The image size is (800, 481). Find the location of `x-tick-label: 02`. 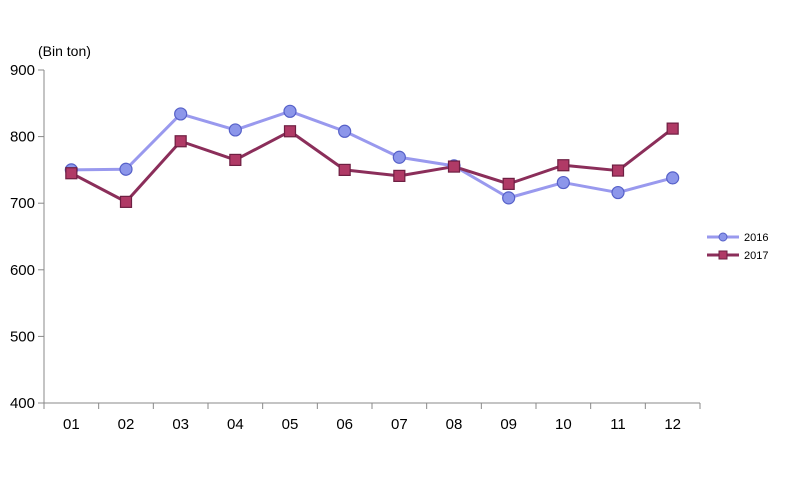

x-tick-label: 02 is located at coordinates (126, 424).